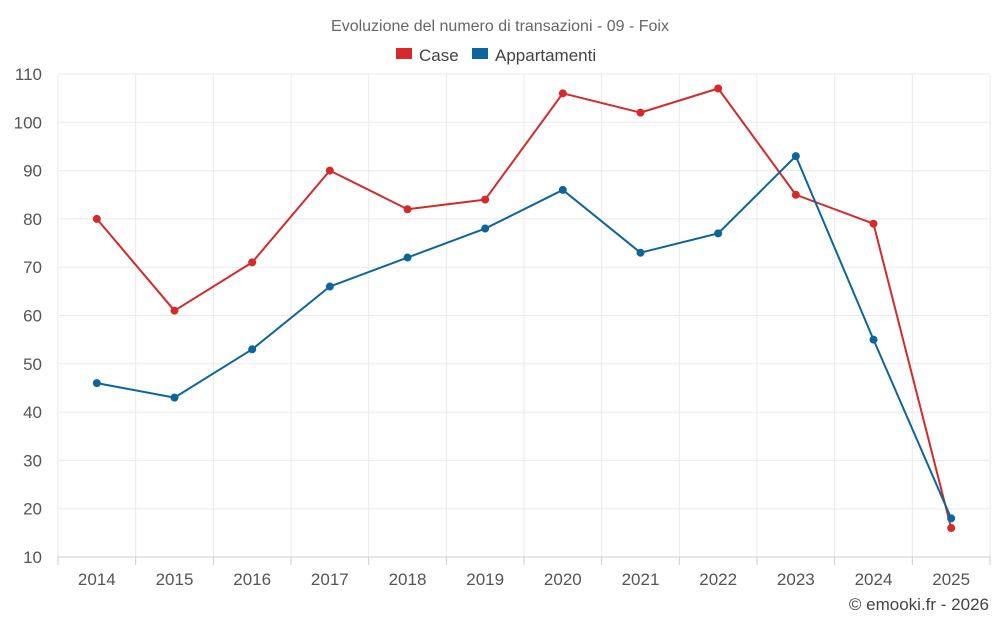  I want to click on x-tick-label: 2020, so click(563, 579).